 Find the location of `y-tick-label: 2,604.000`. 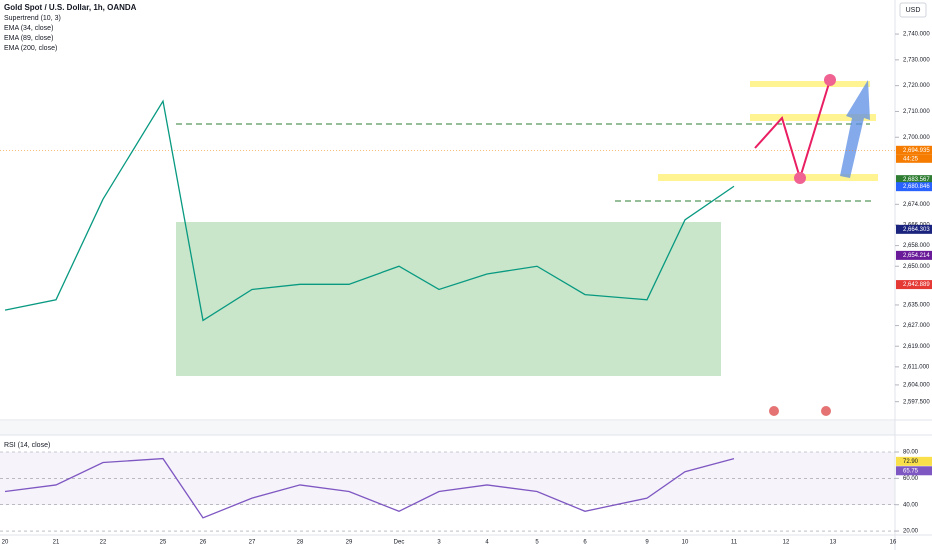

y-tick-label: 2,604.000 is located at coordinates (916, 385).